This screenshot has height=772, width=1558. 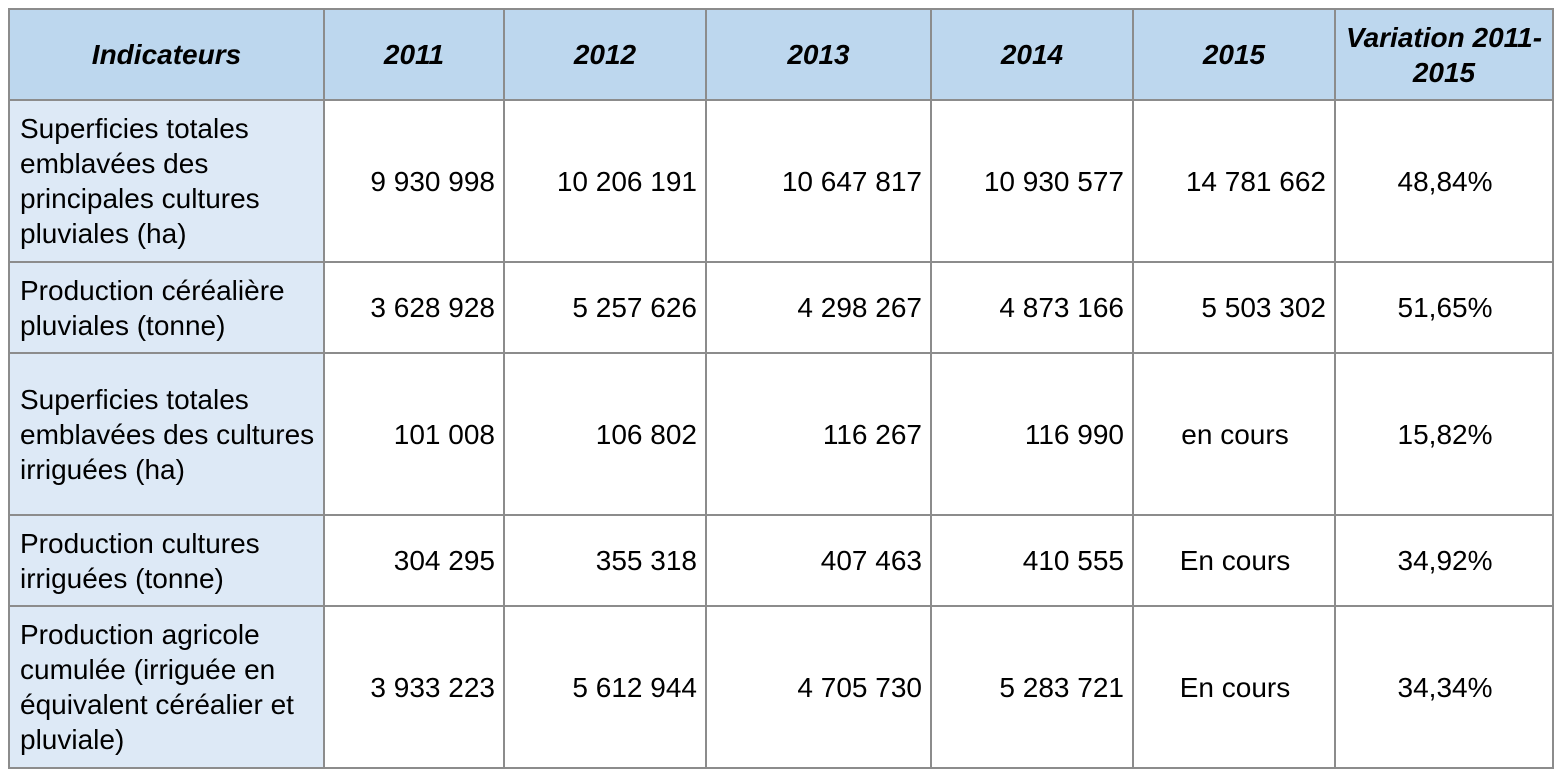 I want to click on cell-2013: 407 463, so click(x=818, y=560).